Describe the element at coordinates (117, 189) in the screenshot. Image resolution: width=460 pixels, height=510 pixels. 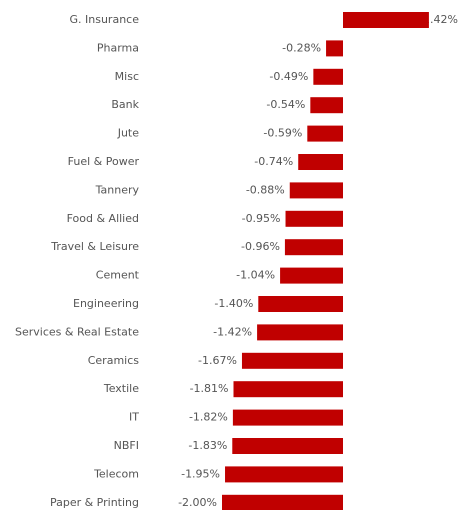
I see `category-label: Tannery` at that location.